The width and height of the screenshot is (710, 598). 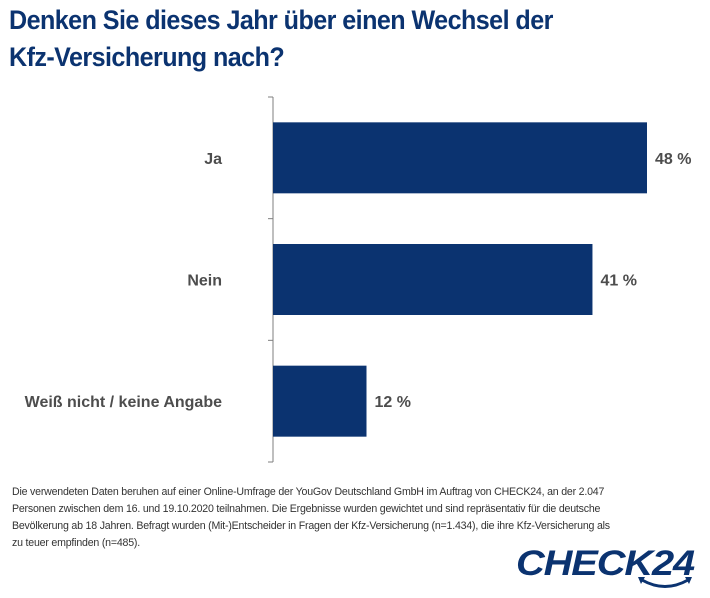 I want to click on value-label: 12 %, so click(x=393, y=402).